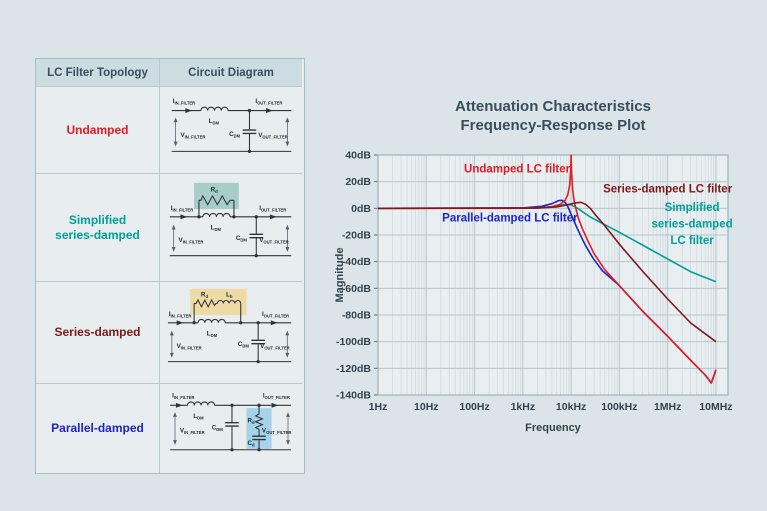 The width and height of the screenshot is (767, 511). I want to click on y-tick-label: 20dB, so click(358, 182).